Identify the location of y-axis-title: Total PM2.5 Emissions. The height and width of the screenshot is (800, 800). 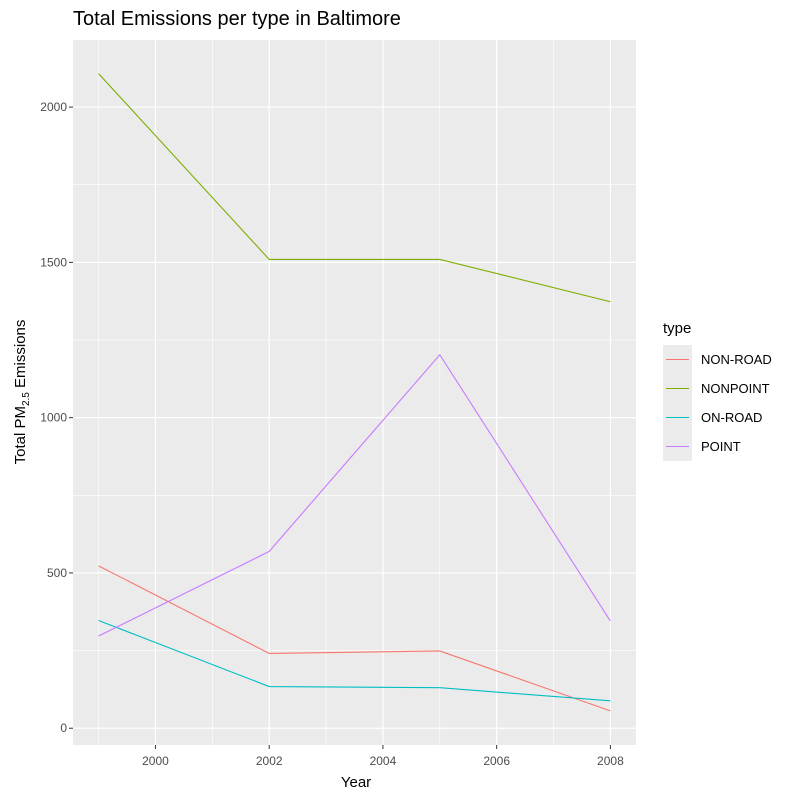
(22, 392).